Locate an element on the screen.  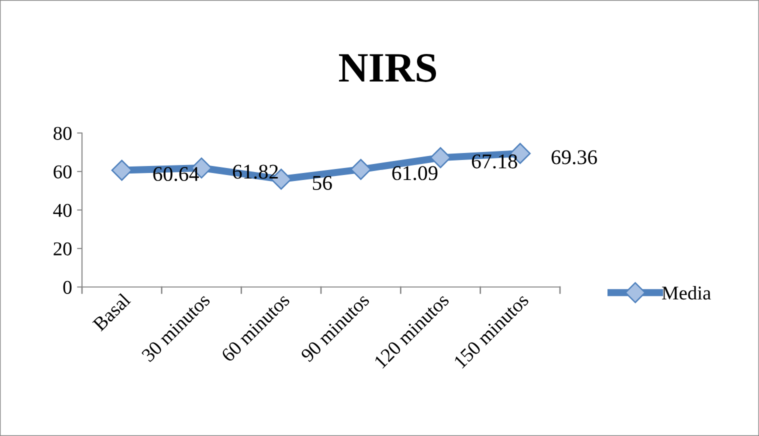
y-tick-label: 20 is located at coordinates (63, 249).